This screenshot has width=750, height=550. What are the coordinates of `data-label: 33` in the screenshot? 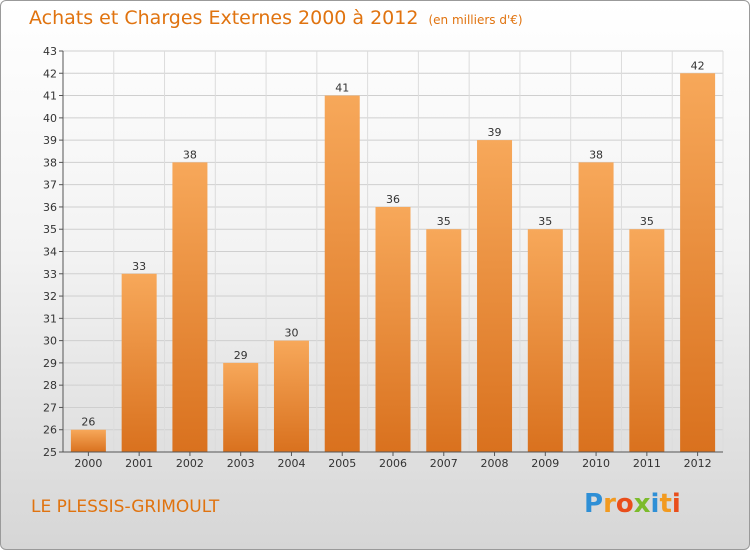 It's located at (139, 266).